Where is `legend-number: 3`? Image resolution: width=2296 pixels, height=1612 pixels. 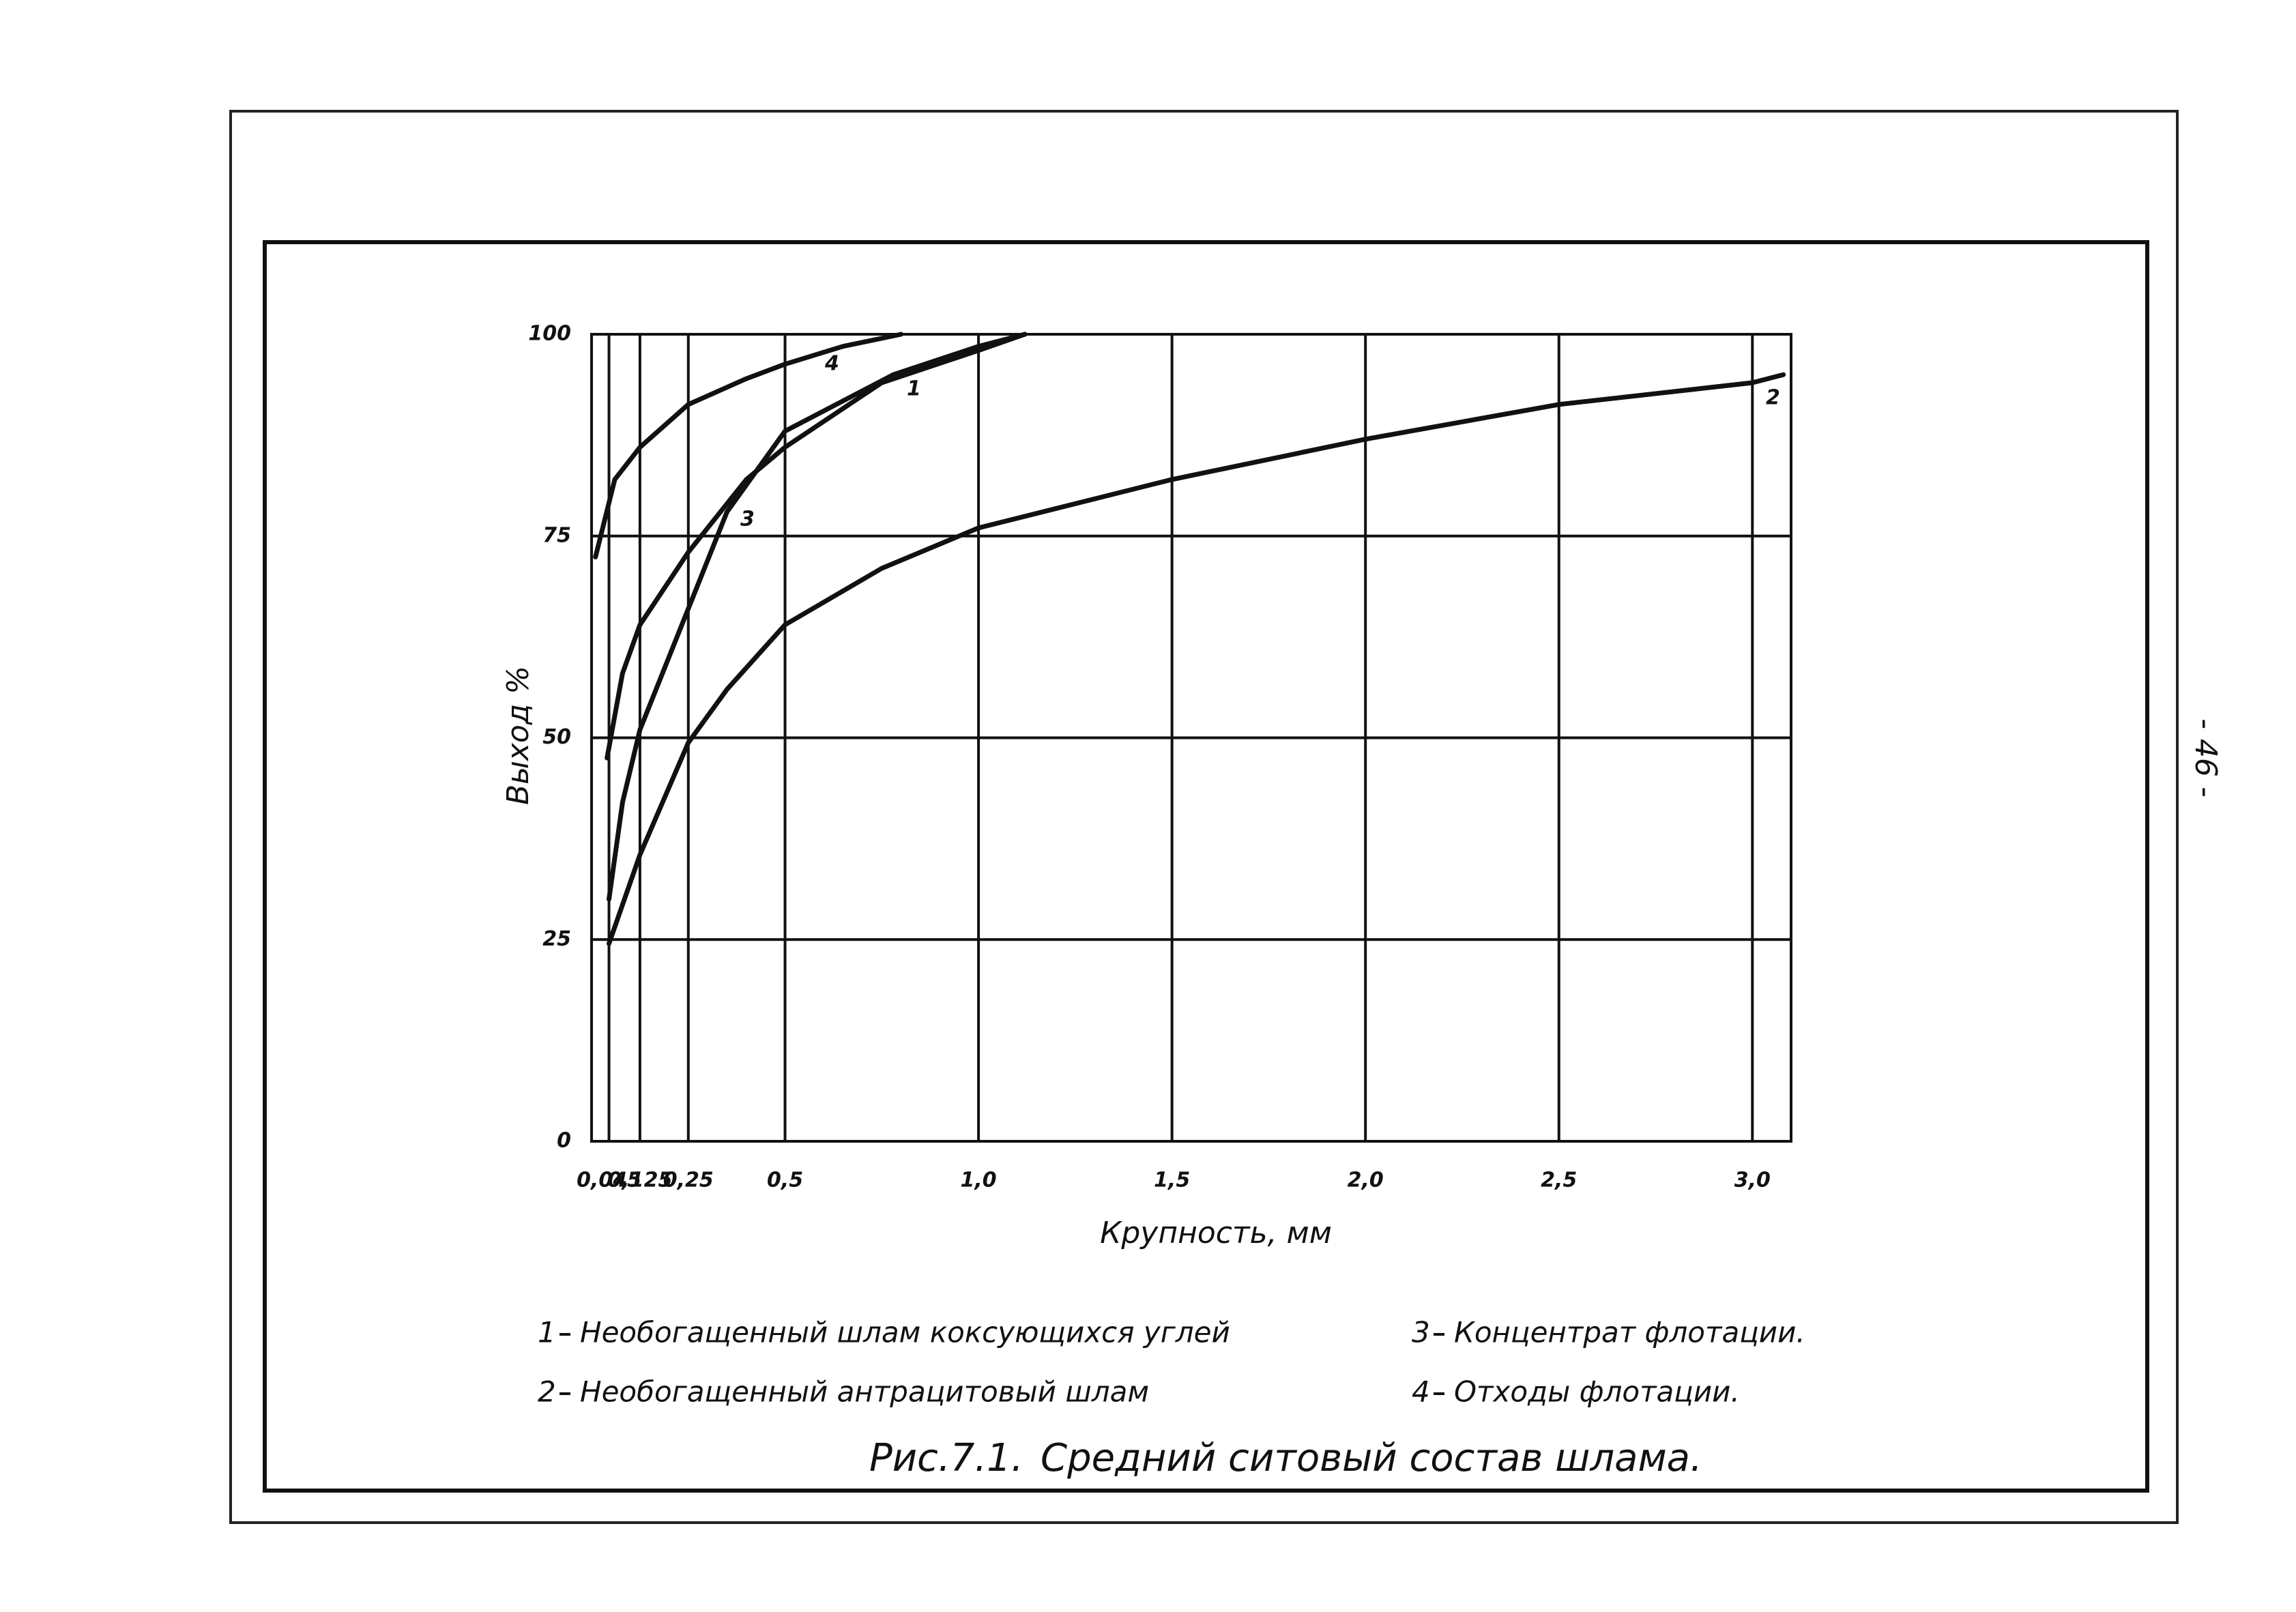 legend-number: 3 is located at coordinates (1421, 1332).